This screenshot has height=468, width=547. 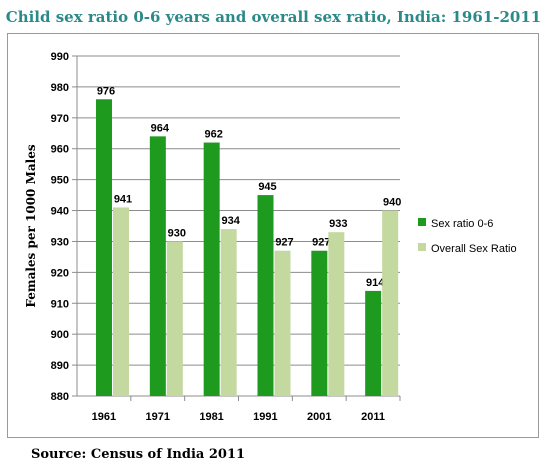 I want to click on y-tick-label: 900, so click(x=60, y=335).